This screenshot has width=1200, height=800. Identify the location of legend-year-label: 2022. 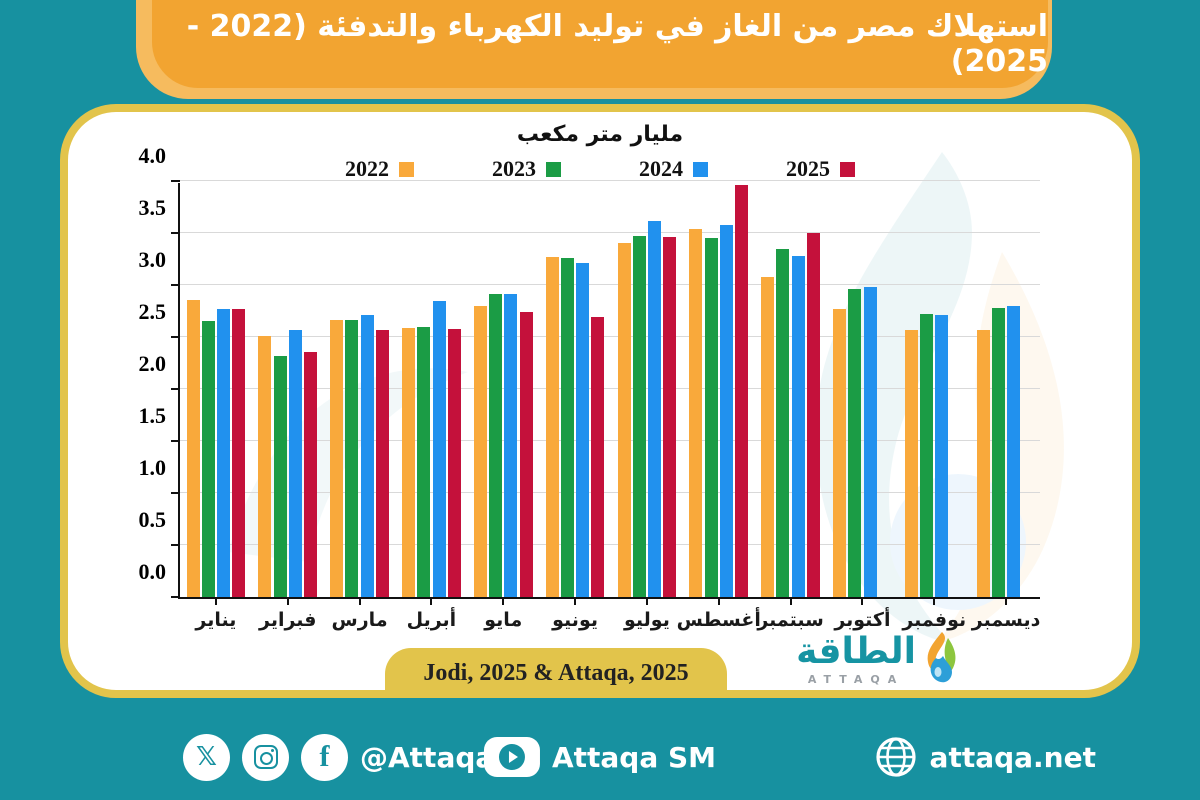
(367, 168).